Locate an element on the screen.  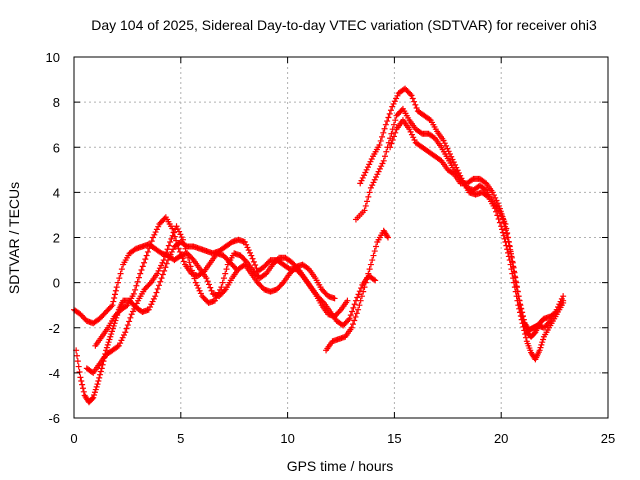
y-tick-label: 2 is located at coordinates (56, 238).